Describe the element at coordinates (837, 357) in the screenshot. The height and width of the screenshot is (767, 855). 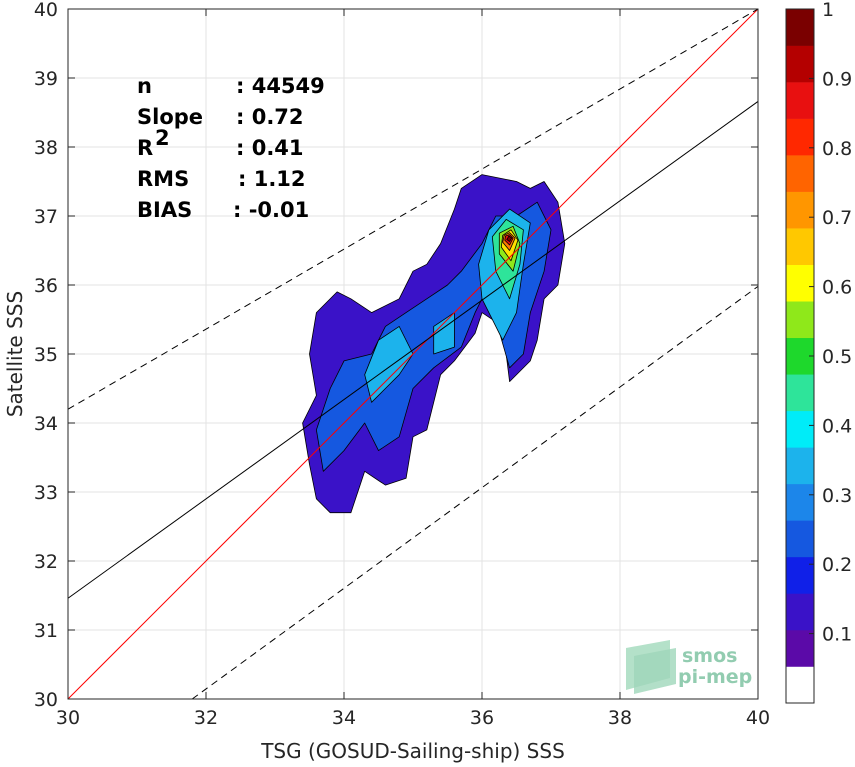
I see `colorbar-tick-label-4: 0.5` at that location.